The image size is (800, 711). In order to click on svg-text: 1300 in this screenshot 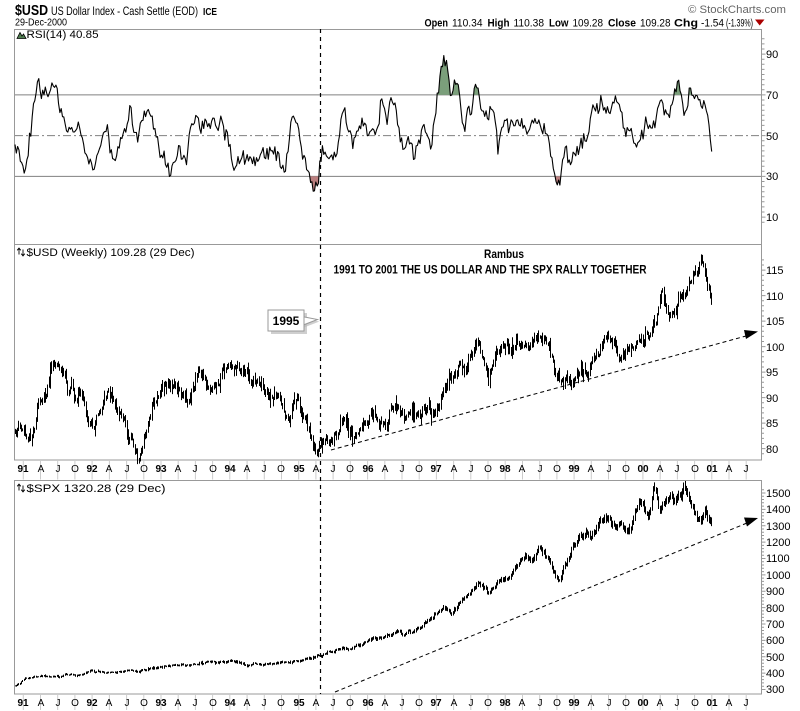, I will do `click(778, 527)`.